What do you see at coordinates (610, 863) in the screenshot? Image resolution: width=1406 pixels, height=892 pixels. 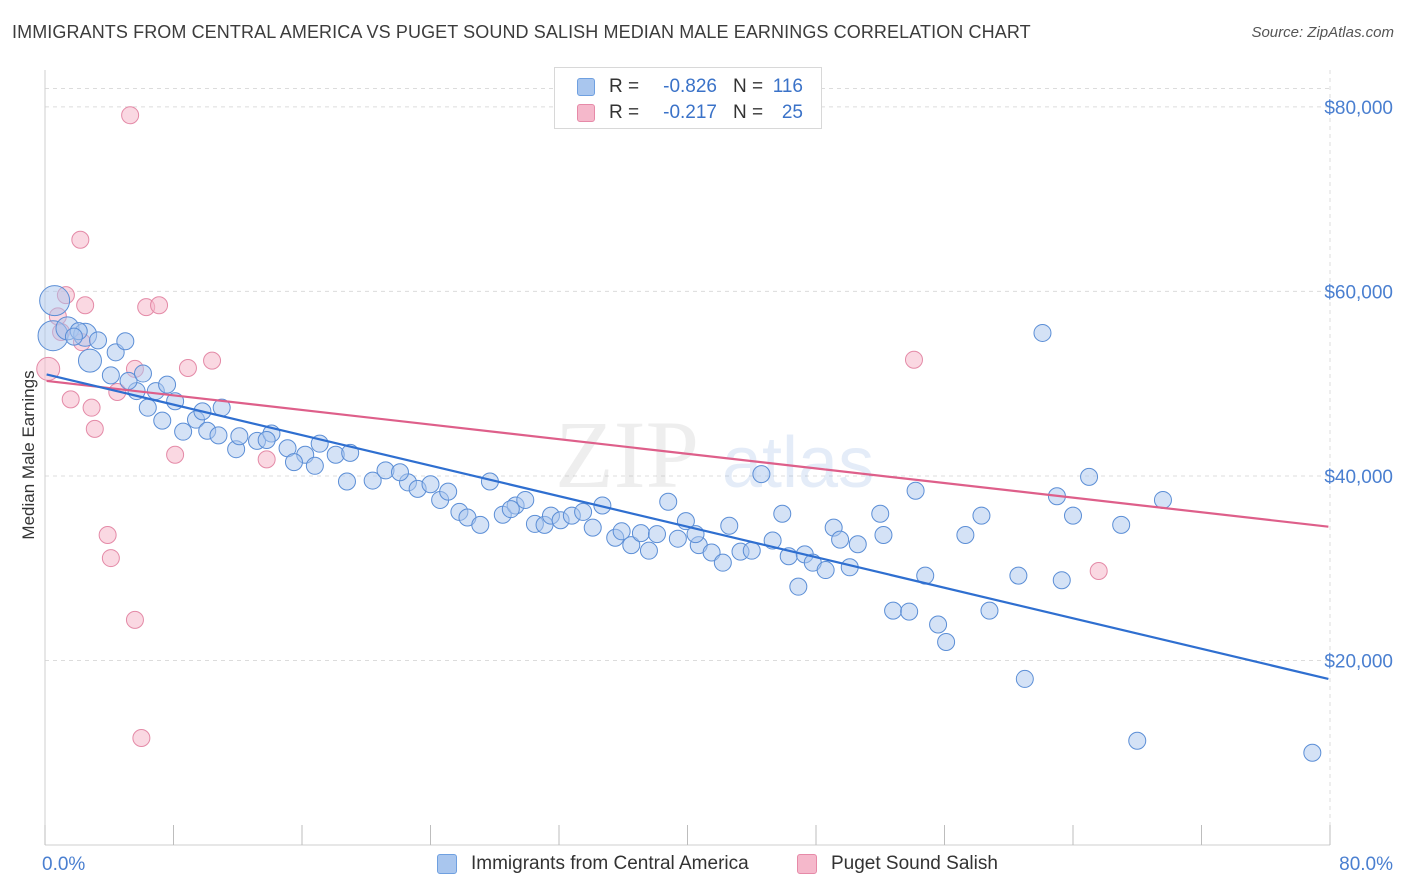 I see `bottom-legend-label-blue: Immigrants from Central America` at bounding box center [610, 863].